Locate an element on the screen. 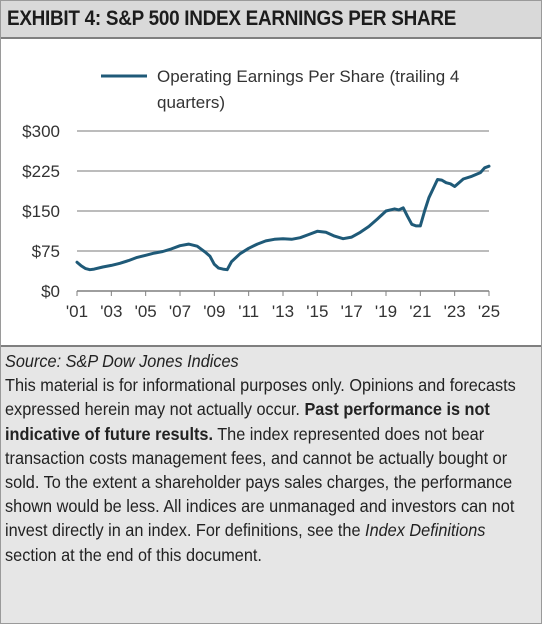  x-tick-label: '09 is located at coordinates (214, 311).